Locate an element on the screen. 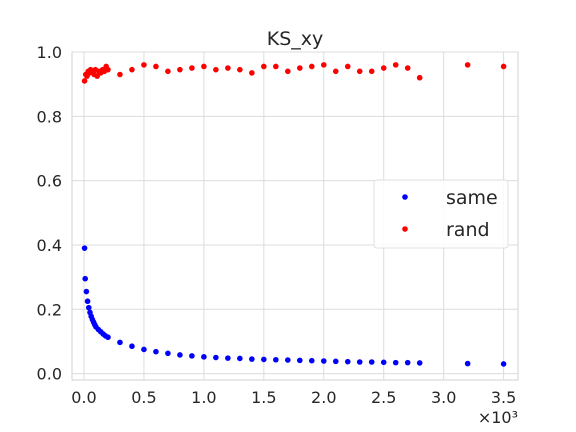 The height and width of the screenshot is (432, 576). x-tick-label: 1.0 is located at coordinates (203, 397).